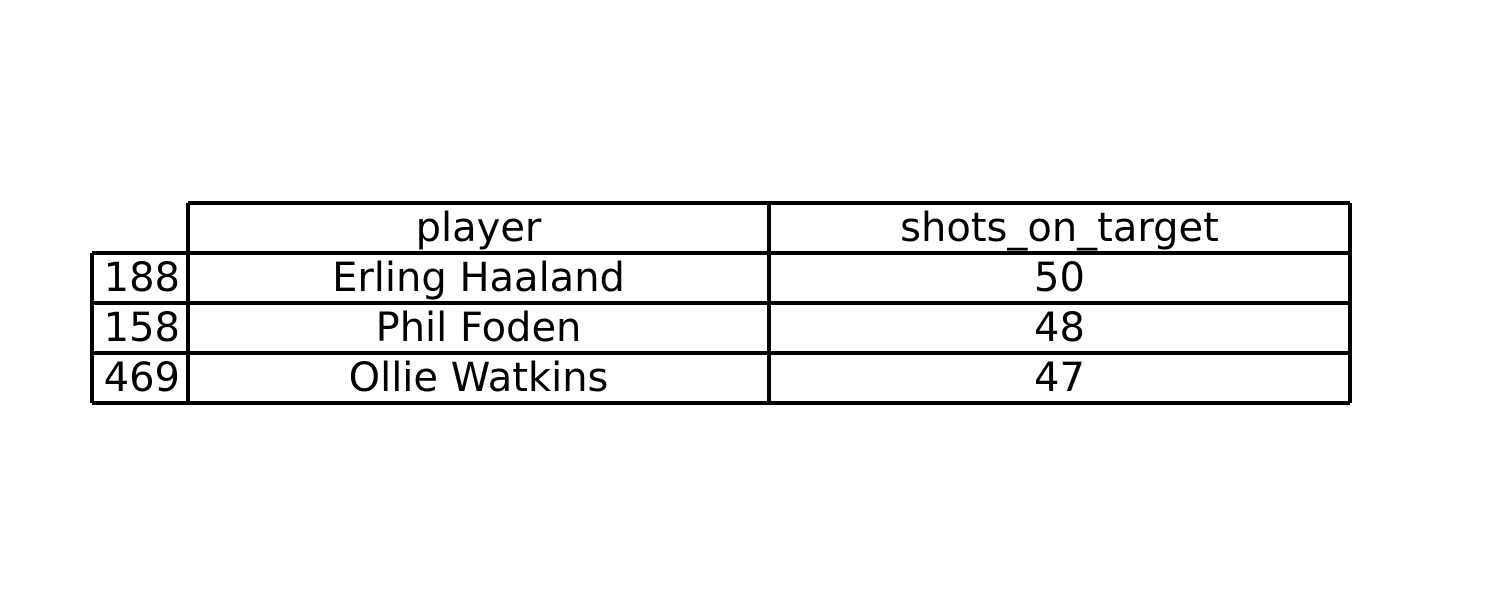  Describe the element at coordinates (479, 228) in the screenshot. I see `column-header: player` at that location.